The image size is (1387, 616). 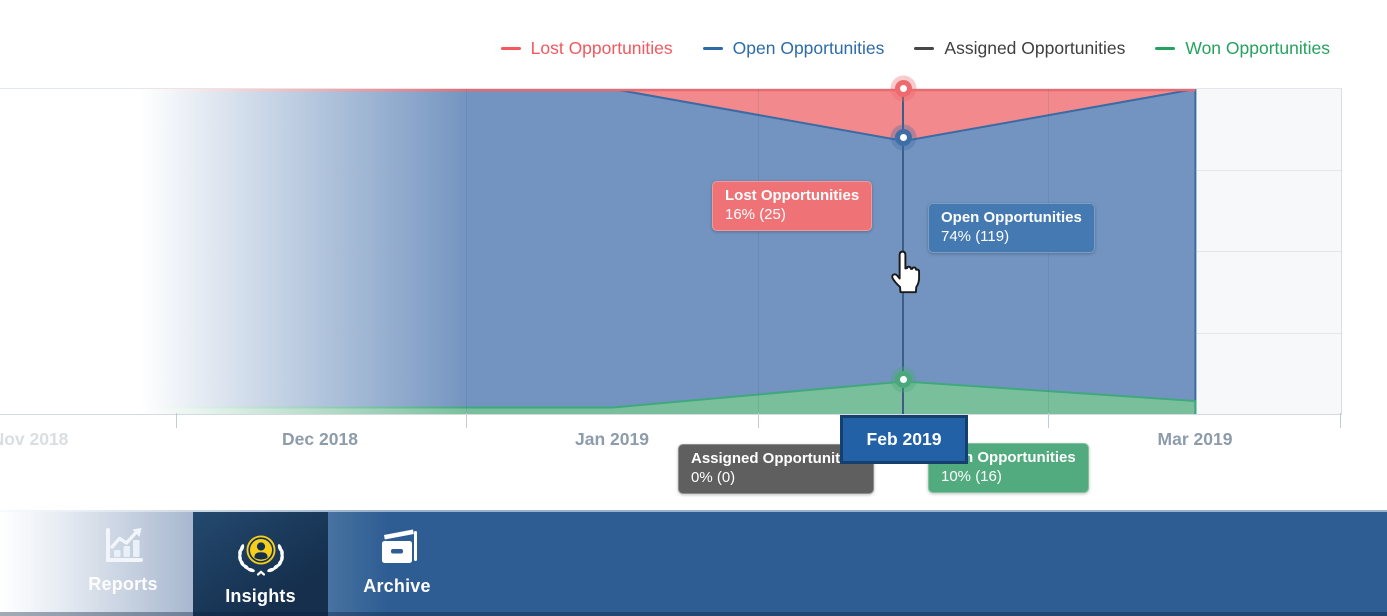 I want to click on won-point-marker, so click(x=903, y=379).